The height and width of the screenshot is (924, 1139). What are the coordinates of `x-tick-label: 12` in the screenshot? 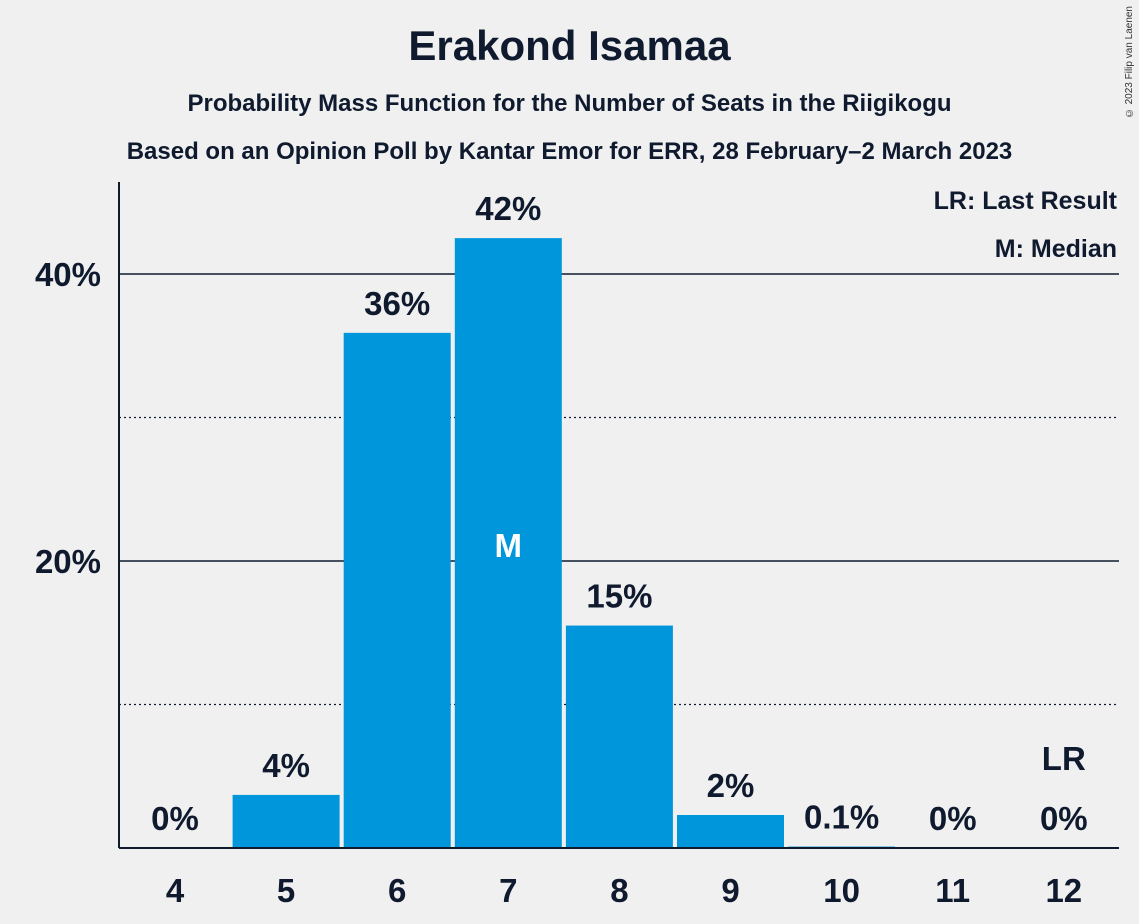 It's located at (1063, 890).